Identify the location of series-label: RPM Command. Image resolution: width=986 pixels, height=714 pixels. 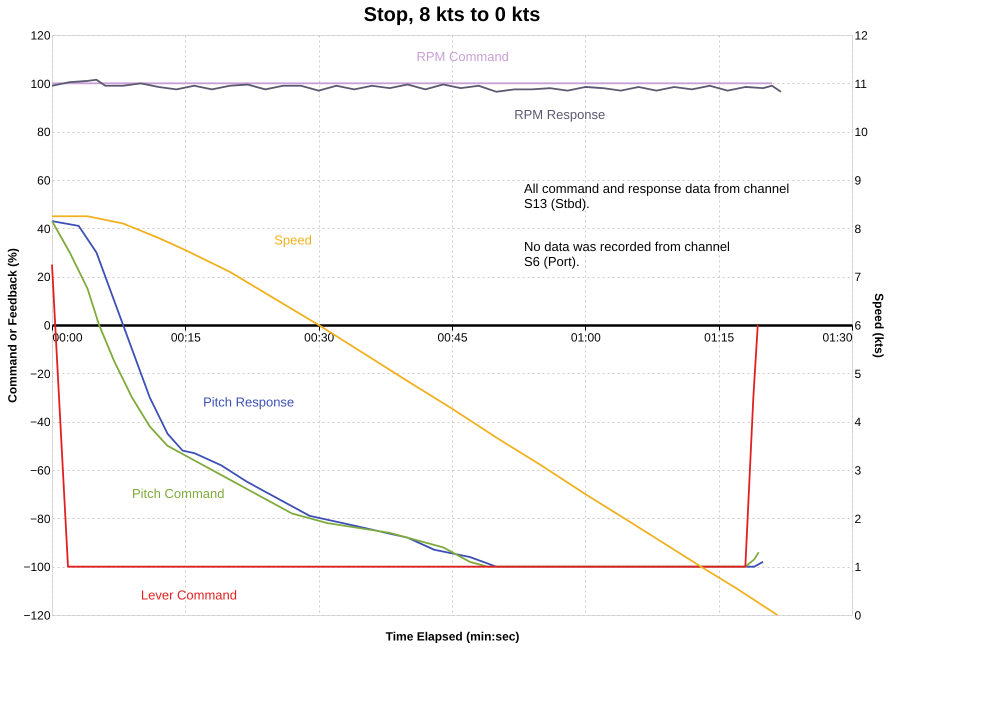
(462, 56).